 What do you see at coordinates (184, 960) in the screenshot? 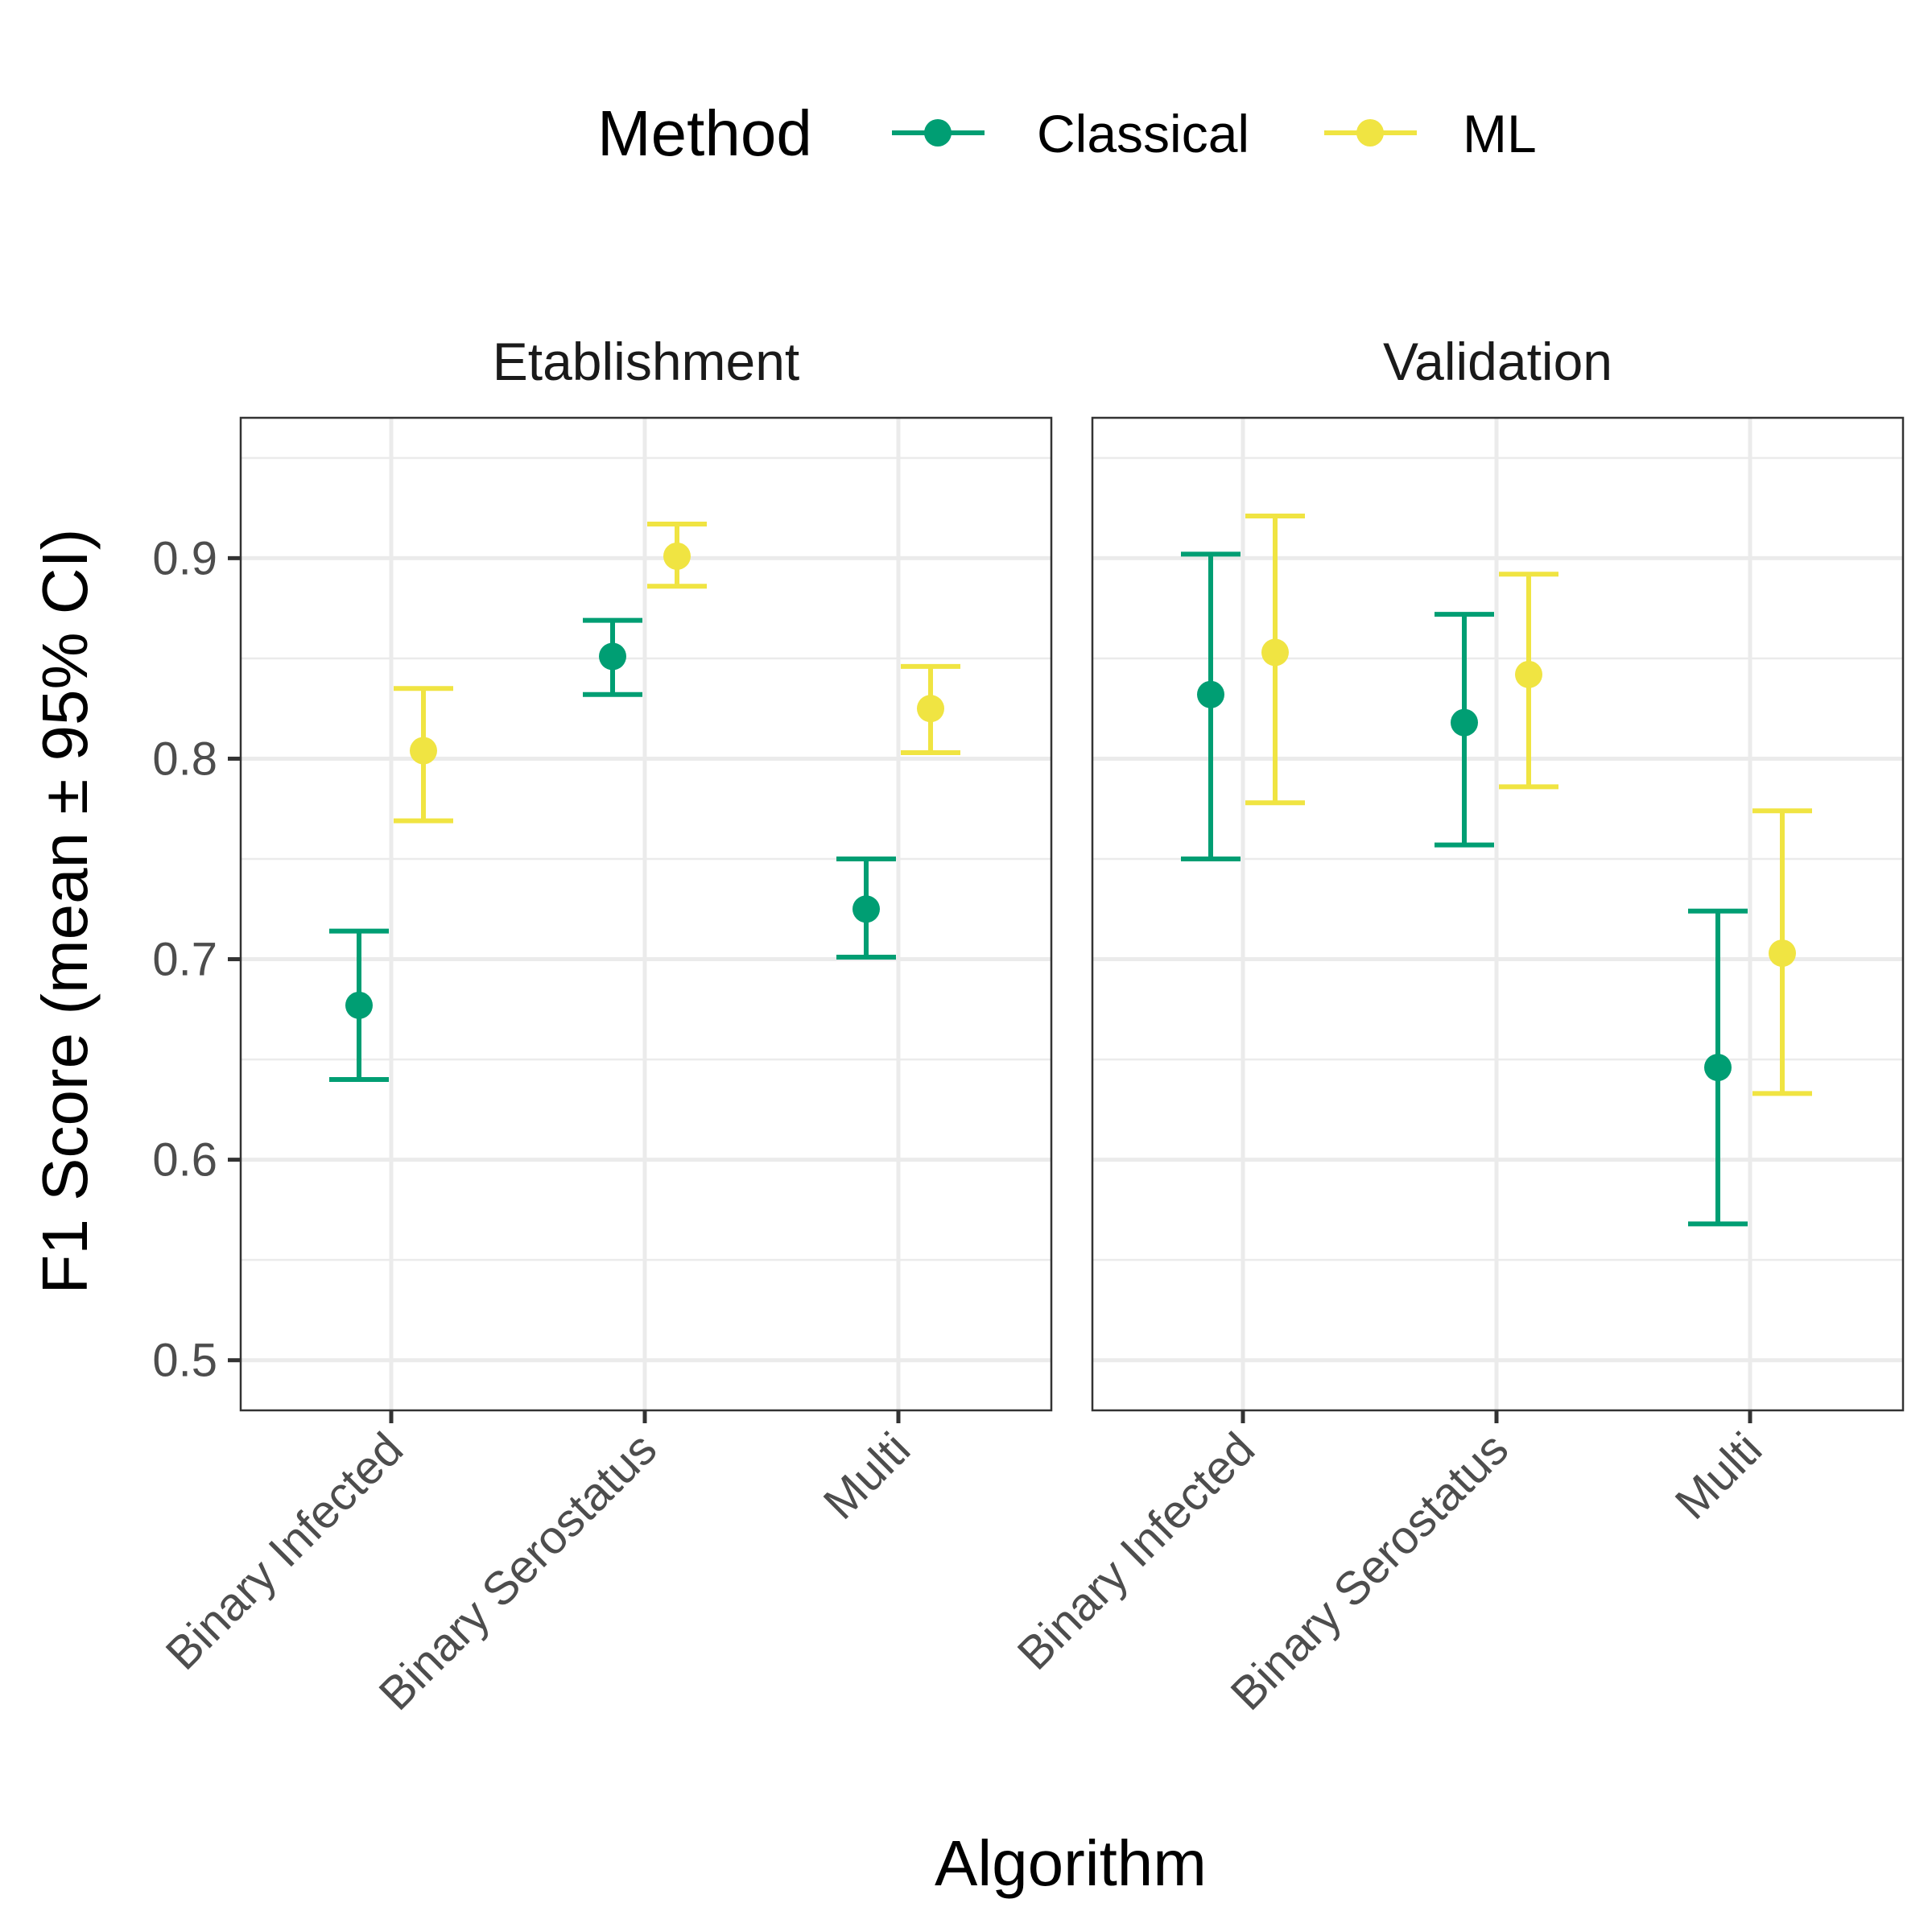
I see `y-tick-label: 0.7` at bounding box center [184, 960].